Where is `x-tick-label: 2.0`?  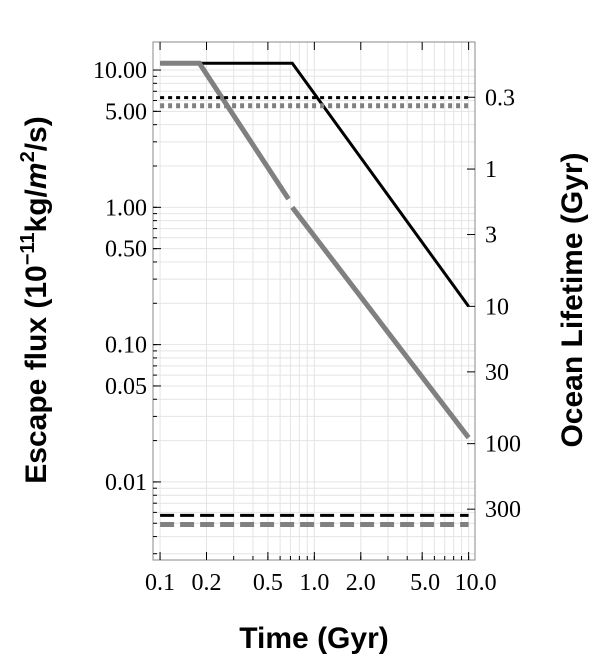 x-tick-label: 2.0 is located at coordinates (361, 583).